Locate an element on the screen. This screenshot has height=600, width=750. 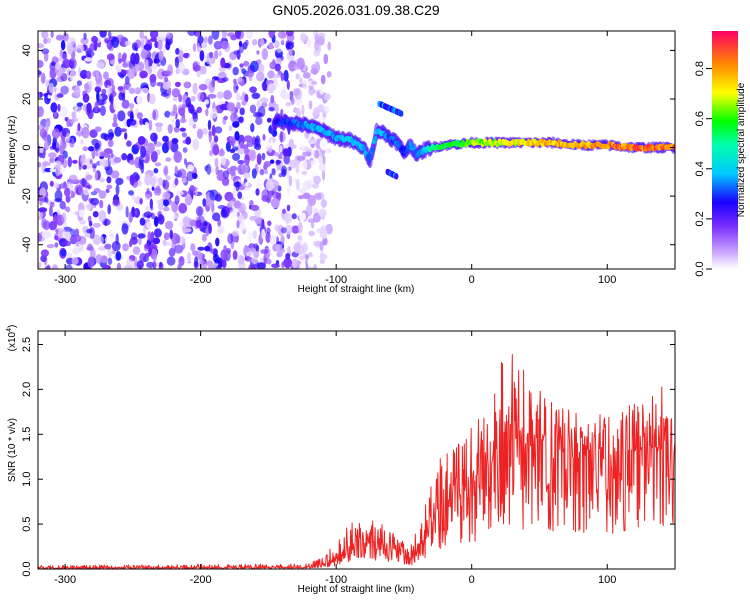
y-tick-label: 2.5 is located at coordinates (27, 344).